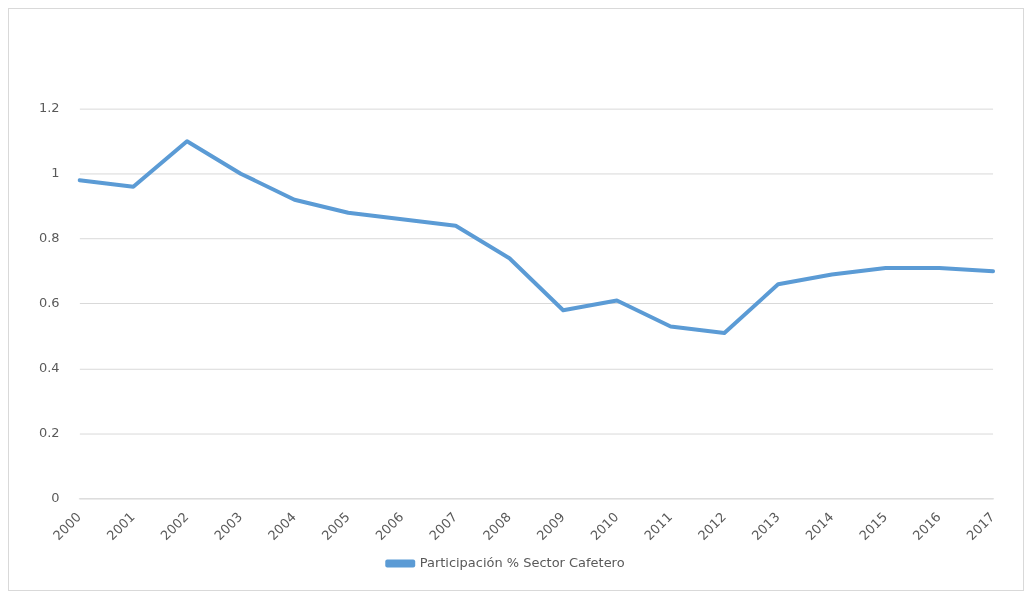  What do you see at coordinates (49, 108) in the screenshot?
I see `y-tick-label: 1.2` at bounding box center [49, 108].